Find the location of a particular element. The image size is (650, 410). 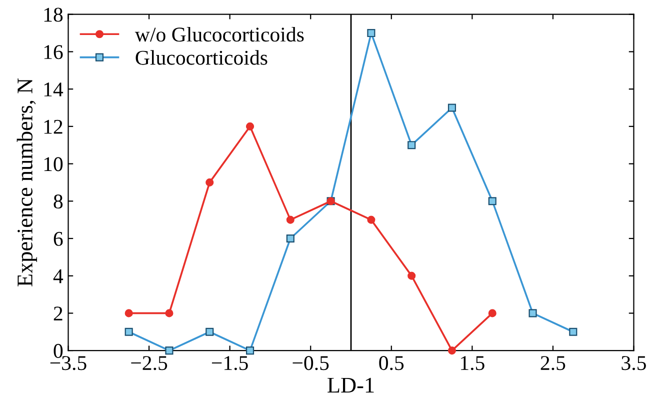

y-tick-label: 2 is located at coordinates (58, 313).